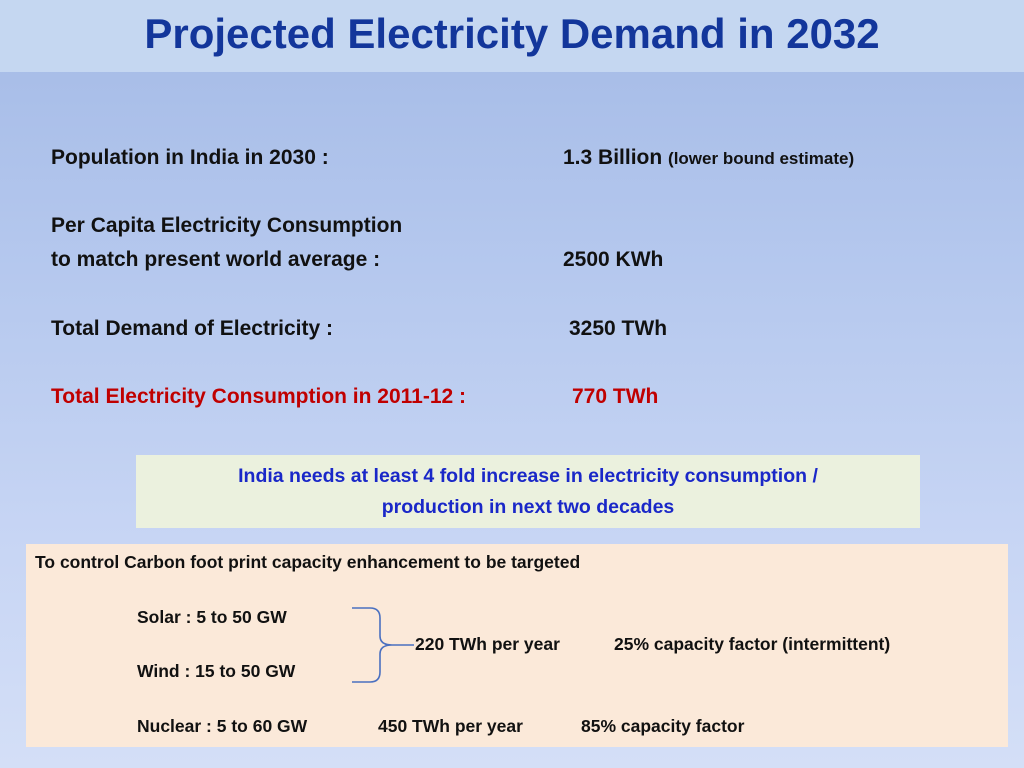 The image size is (1024, 768). I want to click on per-capita-label-line2: to match present world average :, so click(216, 259).